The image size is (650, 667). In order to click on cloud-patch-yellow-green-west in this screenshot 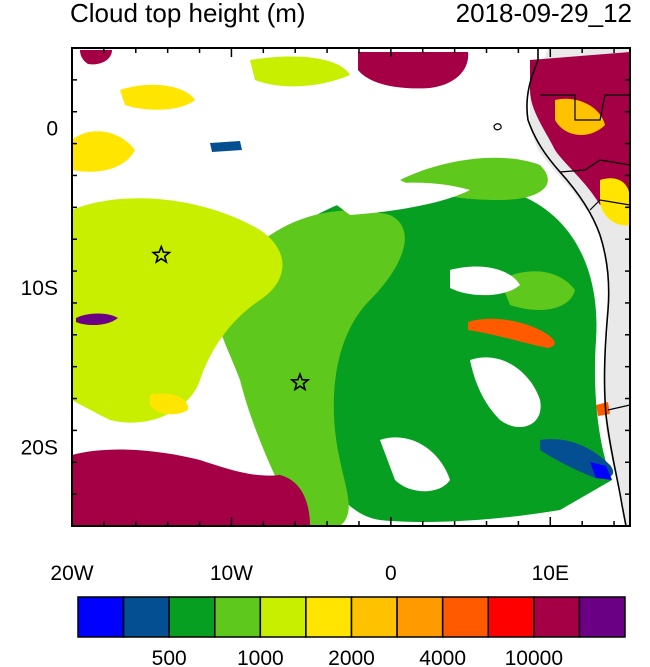, I will do `click(169, 404)`.